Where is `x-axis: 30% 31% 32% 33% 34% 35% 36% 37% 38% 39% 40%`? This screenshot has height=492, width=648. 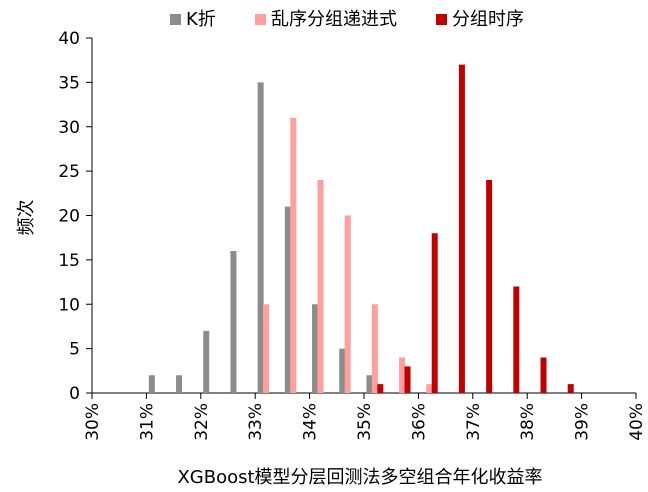
x-axis: 30% 31% 32% 33% 34% 35% 36% 37% 38% 39% 40% is located at coordinates (365, 416).